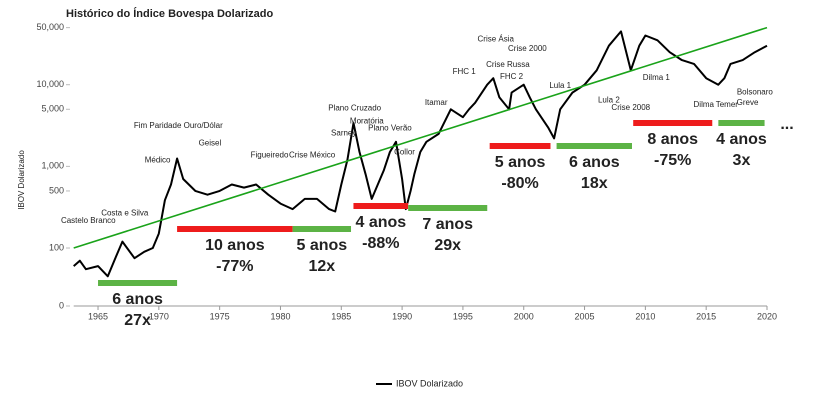 The width and height of the screenshot is (826, 403). What do you see at coordinates (429, 383) in the screenshot?
I see `legend-label: IBOV Dolarizado` at bounding box center [429, 383].